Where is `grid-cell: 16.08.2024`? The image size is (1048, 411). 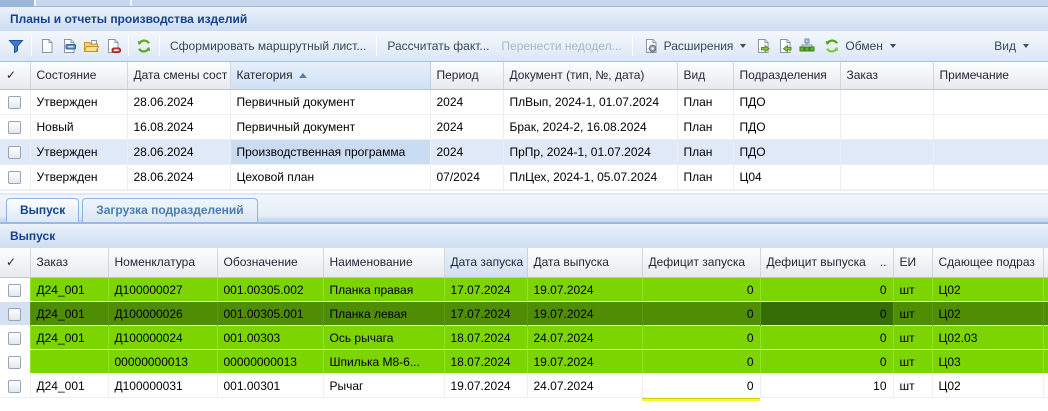 grid-cell: 16.08.2024 is located at coordinates (179, 127).